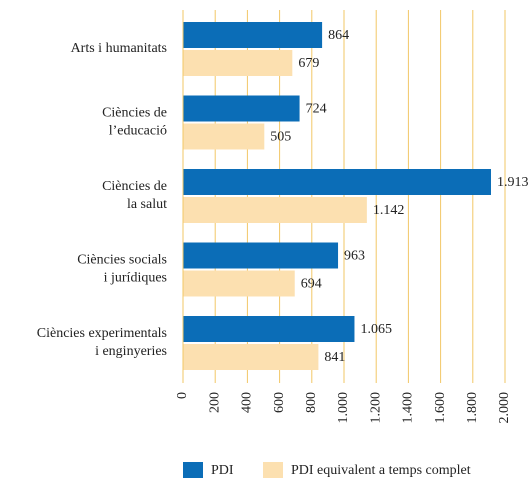  I want to click on category-label: Ciències socials, so click(122, 260).